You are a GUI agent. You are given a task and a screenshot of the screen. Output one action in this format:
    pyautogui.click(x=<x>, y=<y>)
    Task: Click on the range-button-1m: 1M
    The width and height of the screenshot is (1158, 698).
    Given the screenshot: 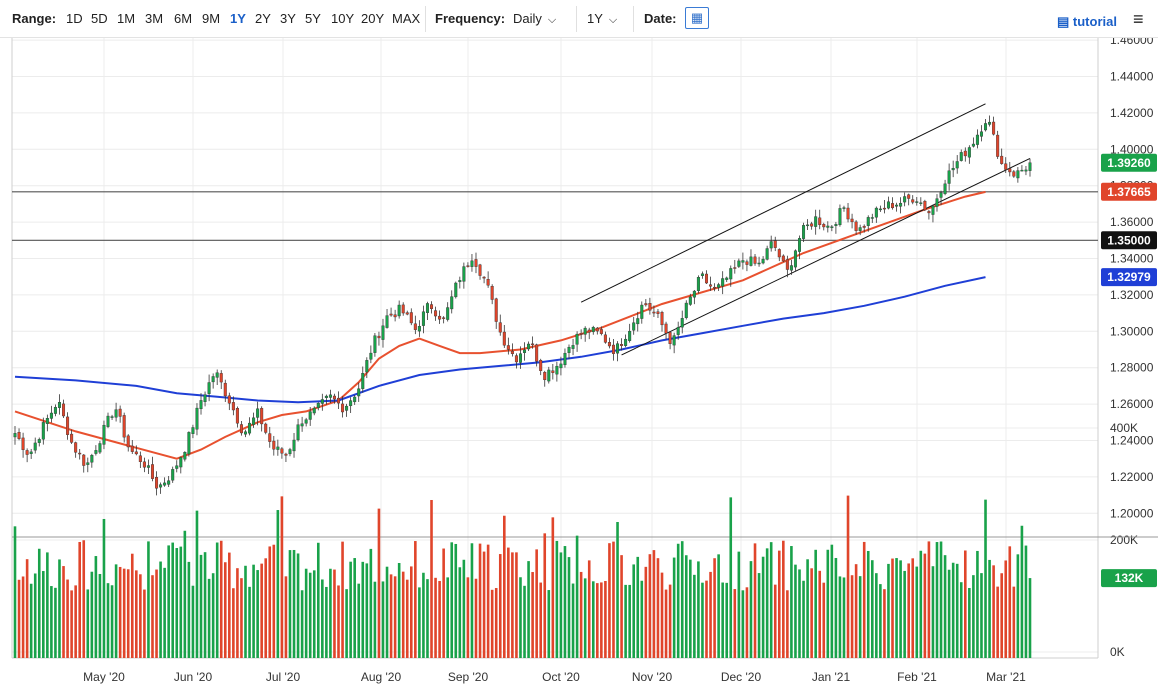 What is the action you would take?
    pyautogui.click(x=126, y=18)
    